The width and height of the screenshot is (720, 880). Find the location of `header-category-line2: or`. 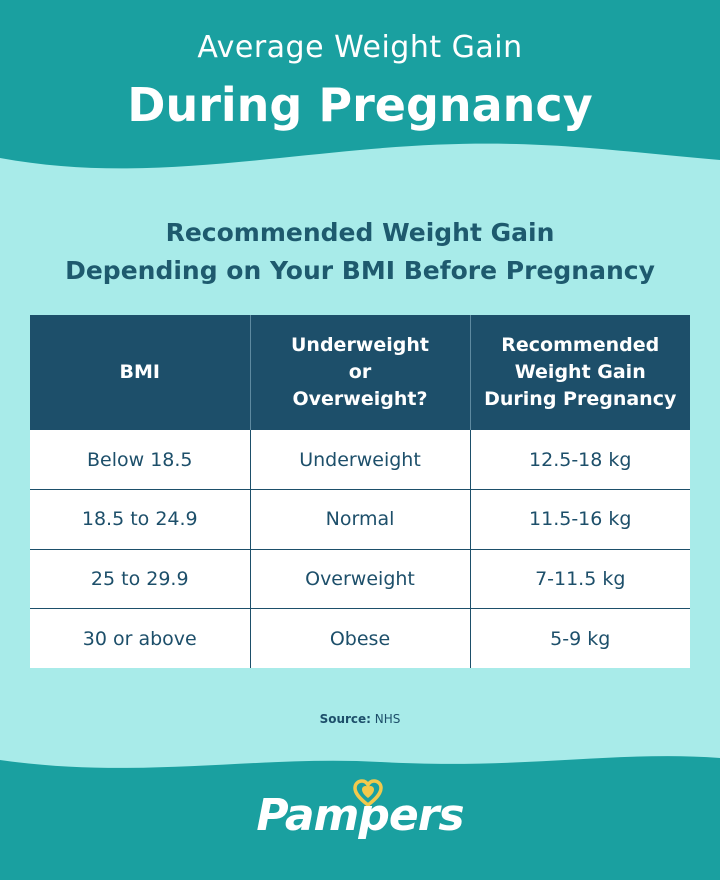

header-category-line2: or is located at coordinates (360, 372).